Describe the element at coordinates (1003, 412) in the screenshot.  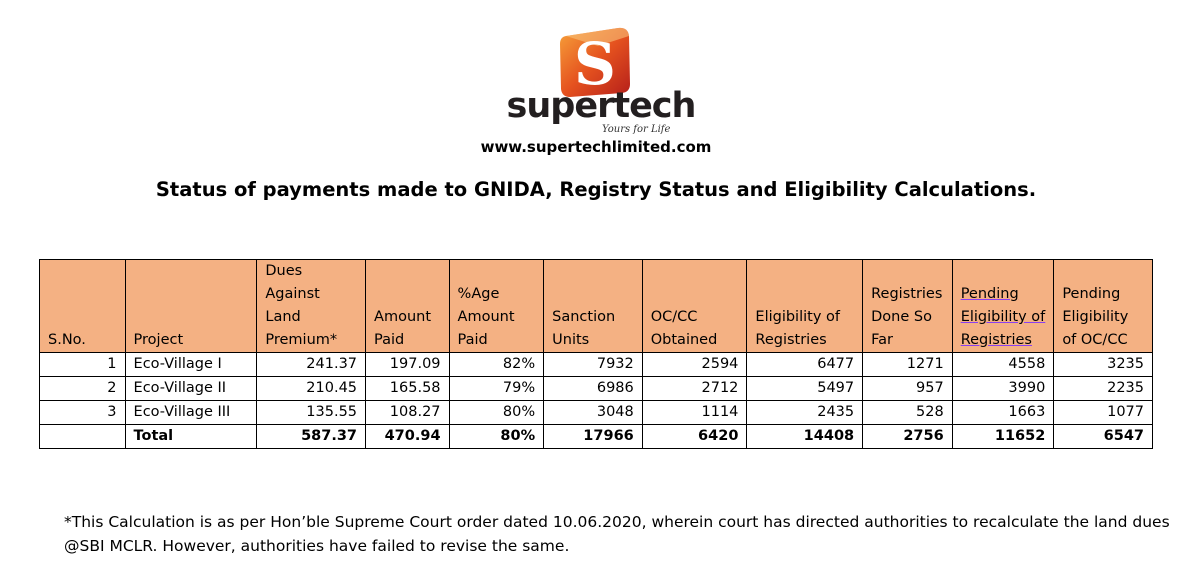
I see `cell-pending-registries: 1663` at that location.